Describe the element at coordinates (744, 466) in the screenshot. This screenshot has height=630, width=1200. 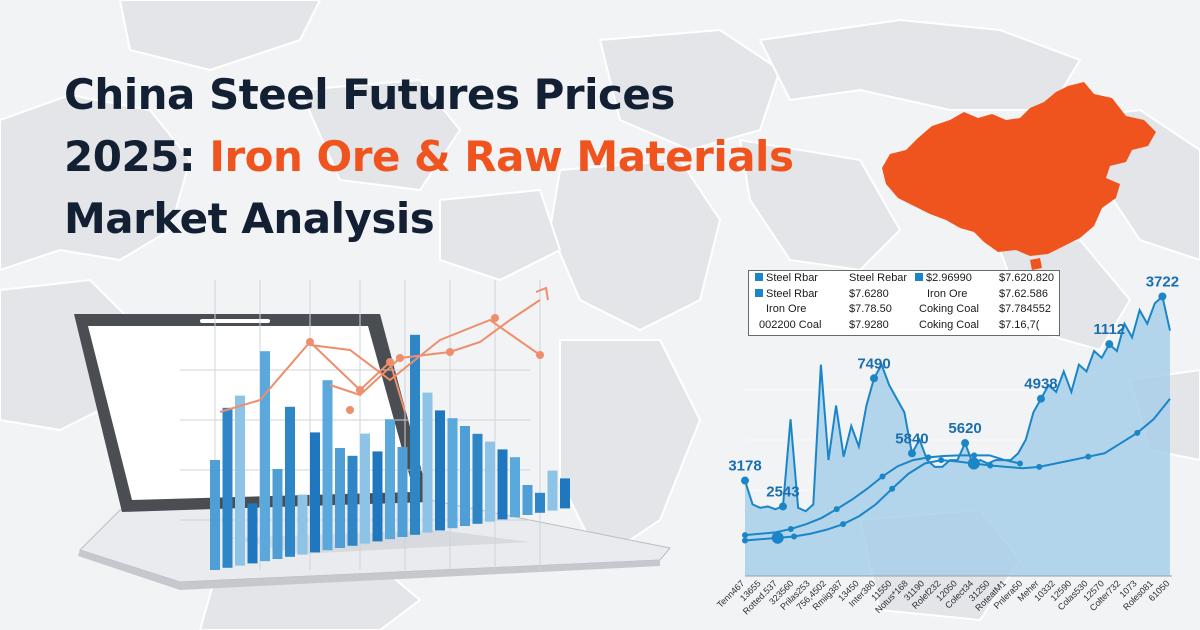
I see `chart-annotation-label: 3178` at that location.